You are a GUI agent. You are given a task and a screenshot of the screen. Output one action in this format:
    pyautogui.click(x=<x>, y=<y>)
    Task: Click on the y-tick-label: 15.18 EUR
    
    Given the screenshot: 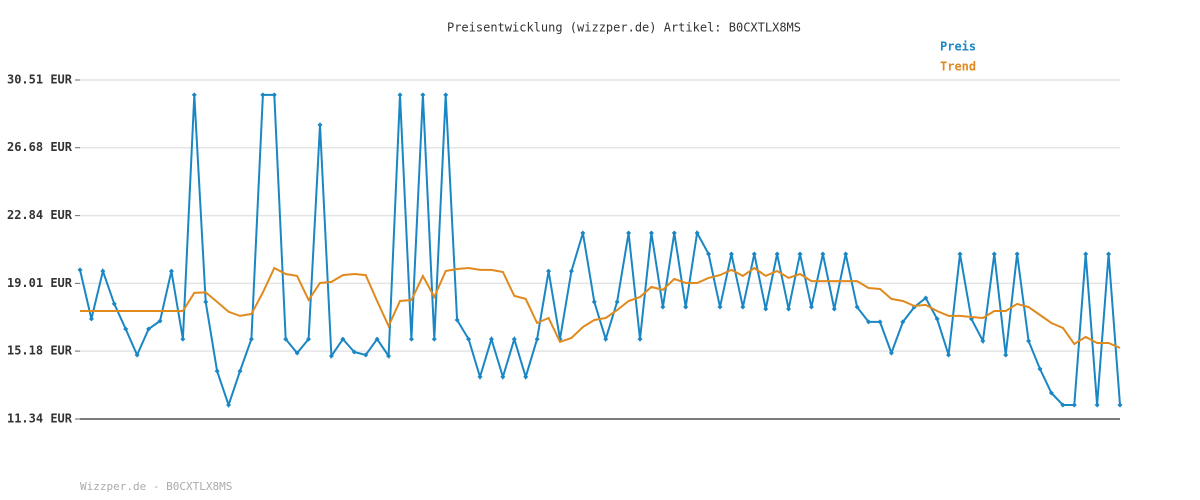 What is the action you would take?
    pyautogui.click(x=40, y=351)
    